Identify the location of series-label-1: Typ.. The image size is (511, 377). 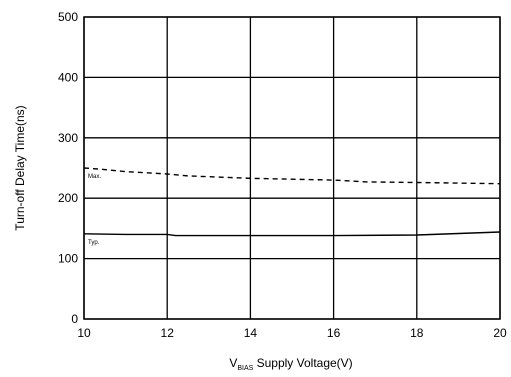
(94, 243).